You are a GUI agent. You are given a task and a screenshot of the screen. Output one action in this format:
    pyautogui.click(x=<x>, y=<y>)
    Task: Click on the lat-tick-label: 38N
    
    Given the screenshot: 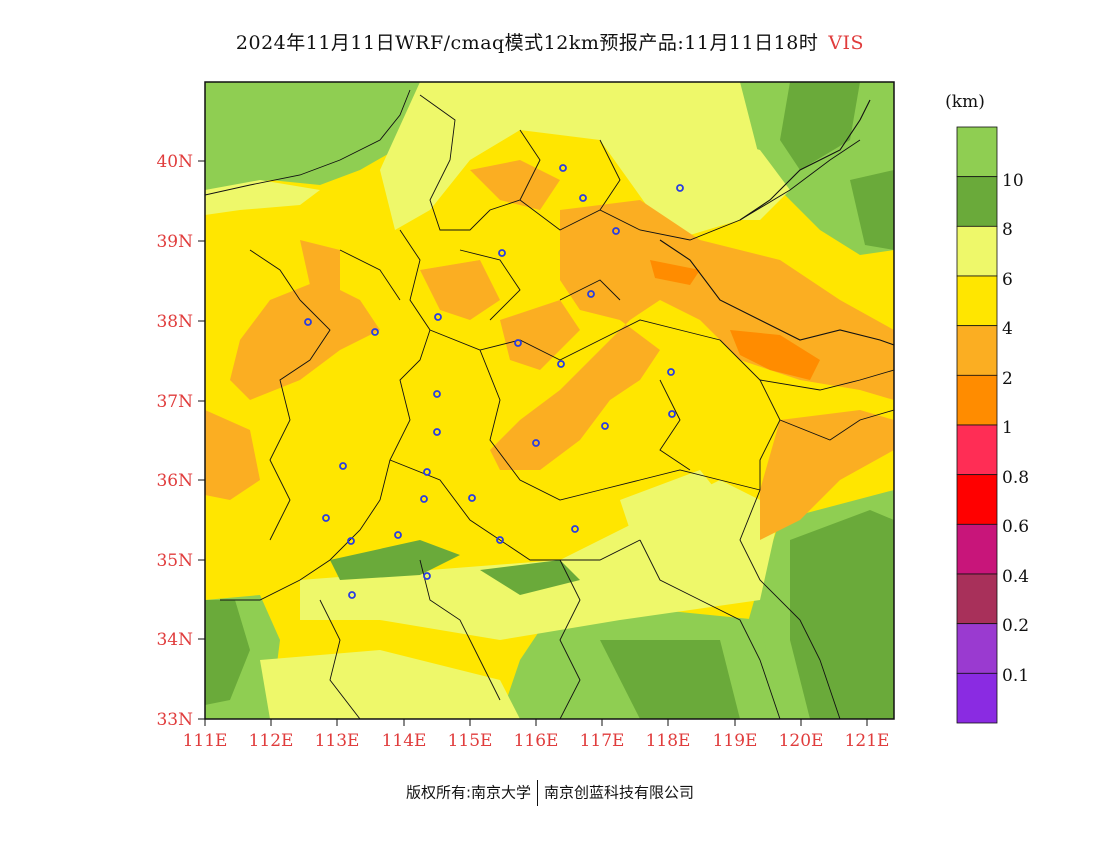 What is the action you would take?
    pyautogui.click(x=174, y=322)
    